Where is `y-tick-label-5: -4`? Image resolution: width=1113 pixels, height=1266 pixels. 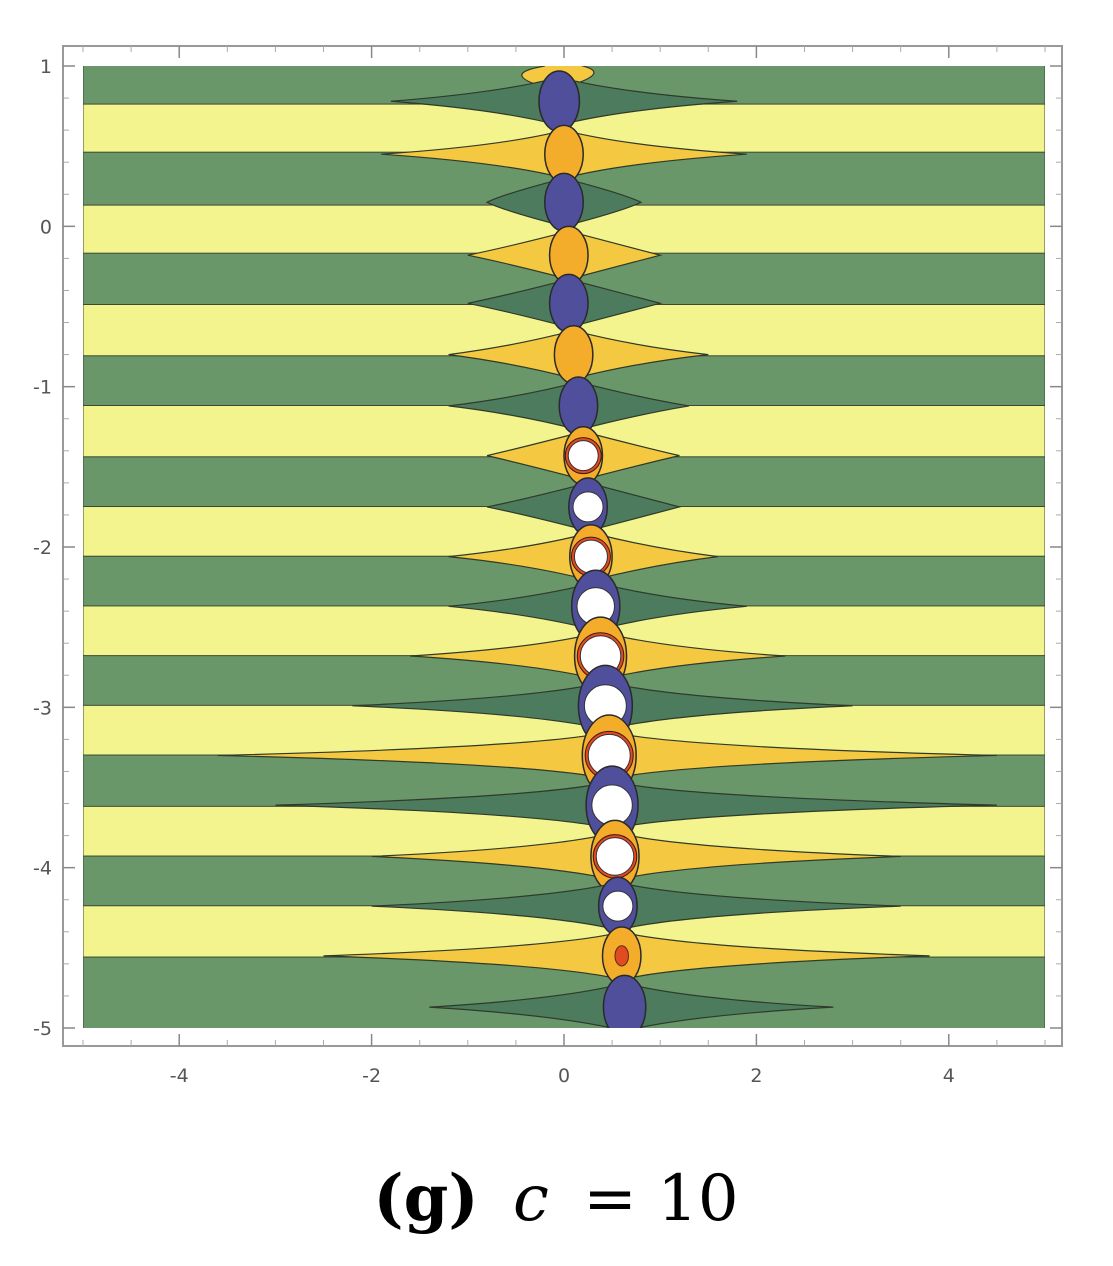 y-tick-label-5: -4 is located at coordinates (42, 869).